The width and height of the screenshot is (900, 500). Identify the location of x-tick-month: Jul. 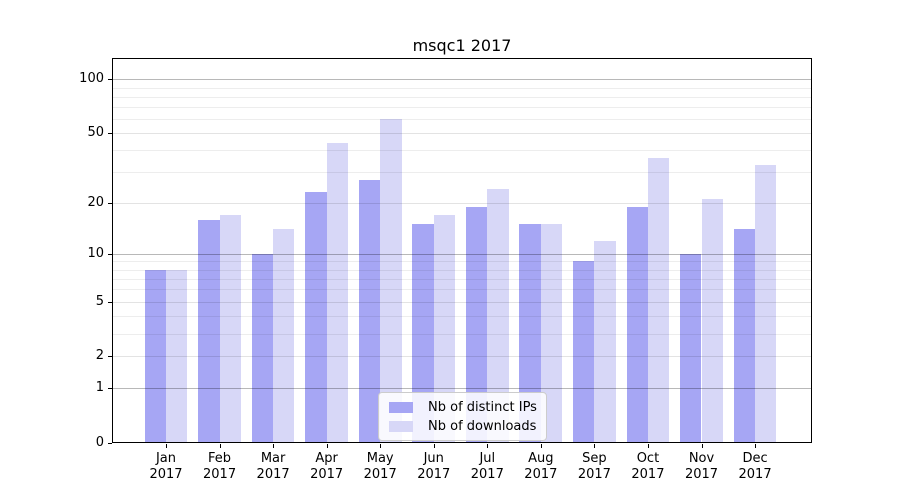
(487, 458).